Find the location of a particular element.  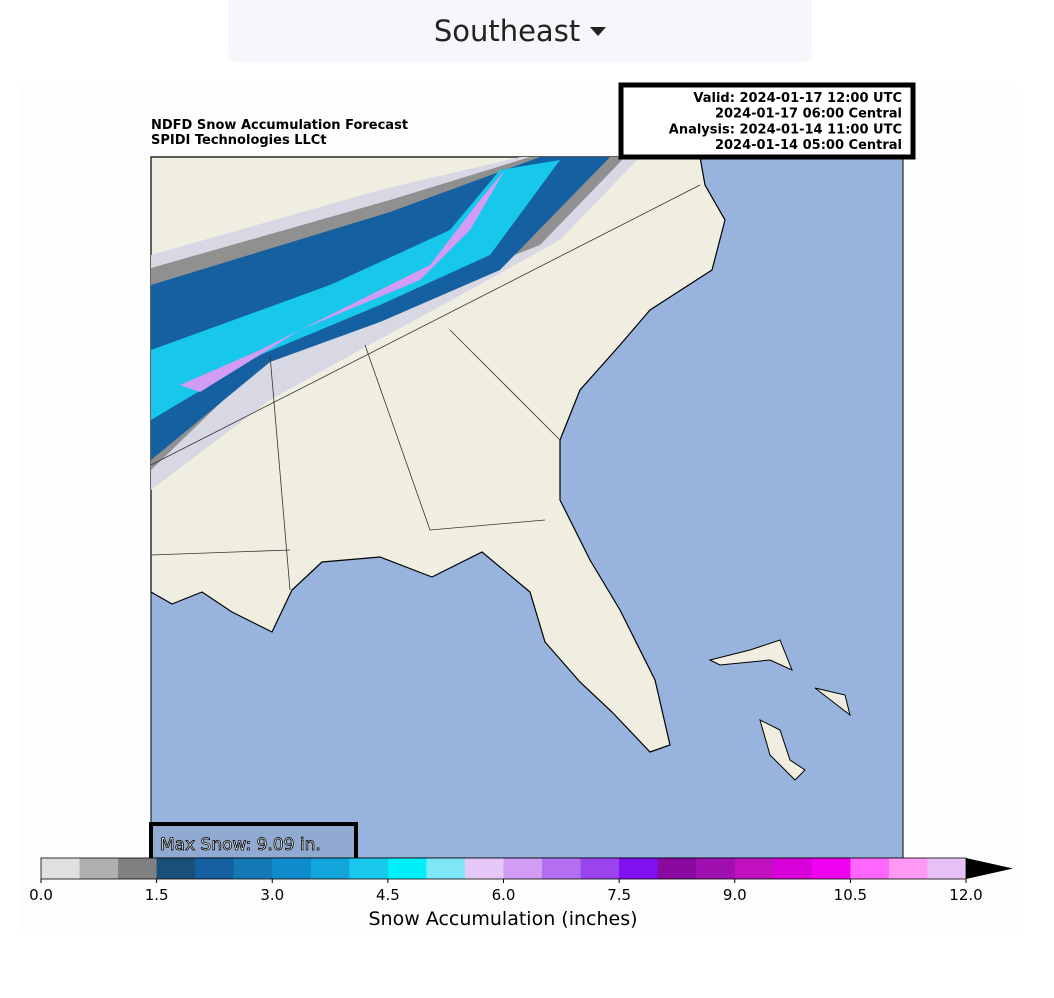

colorbar-extend is located at coordinates (989, 868).